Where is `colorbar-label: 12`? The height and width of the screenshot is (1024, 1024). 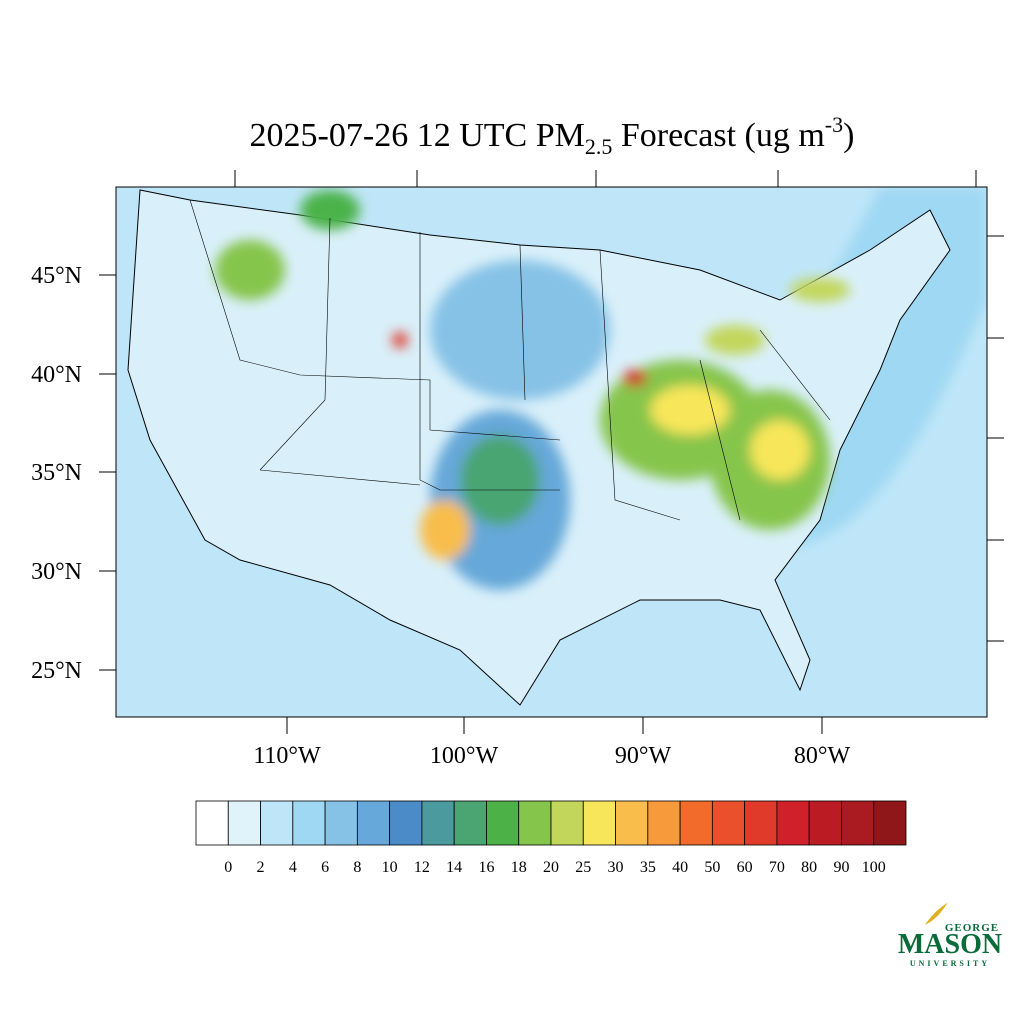
colorbar-label: 12 is located at coordinates (422, 867).